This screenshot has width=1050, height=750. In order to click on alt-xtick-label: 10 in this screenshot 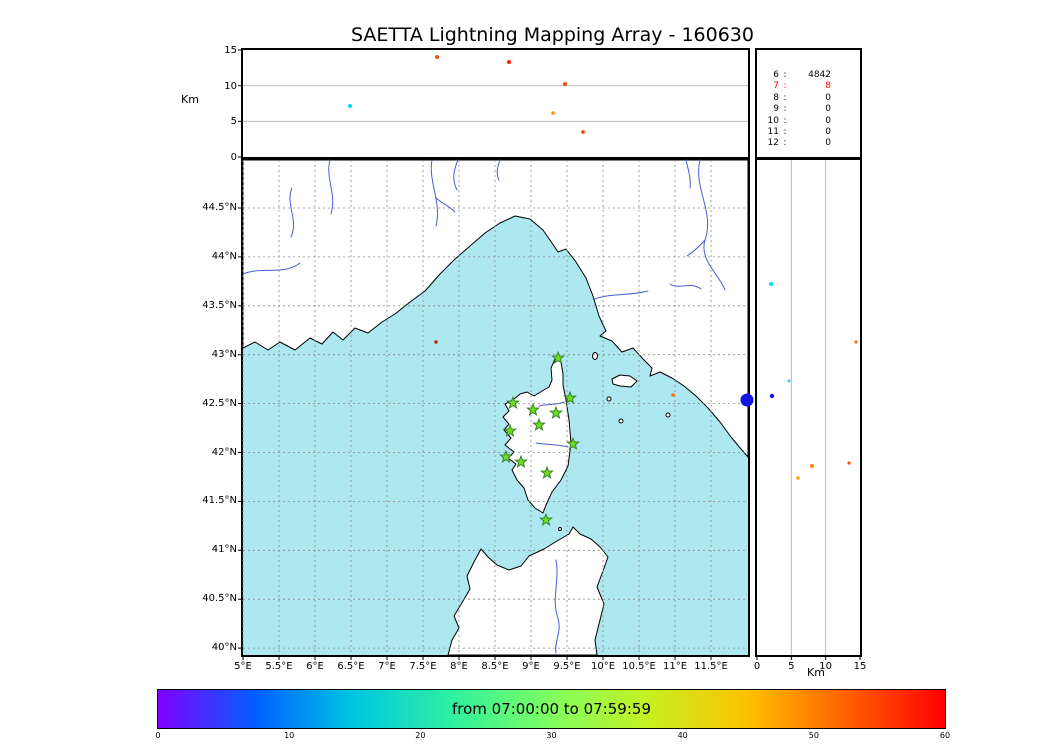, I will do `click(826, 666)`.